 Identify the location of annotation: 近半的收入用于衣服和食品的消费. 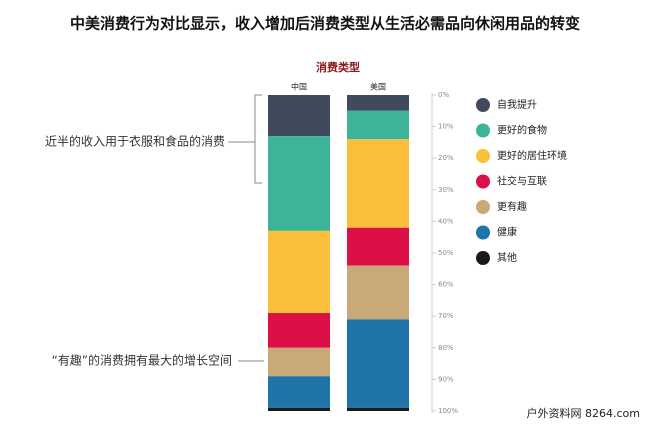
(135, 141).